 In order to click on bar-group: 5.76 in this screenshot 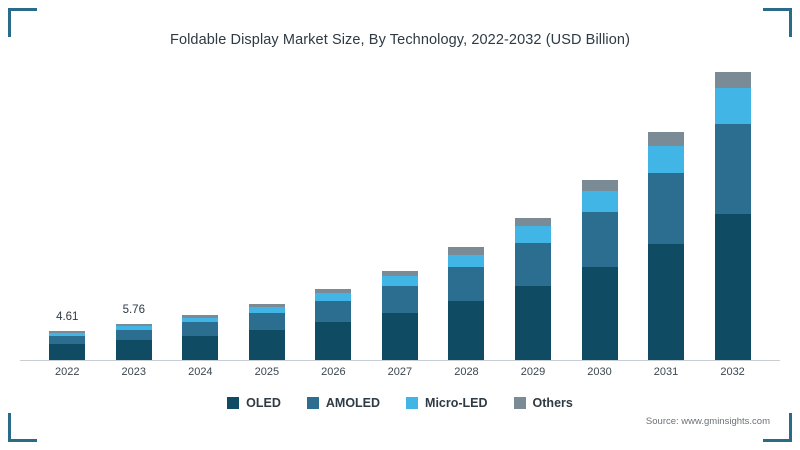, I will do `click(134, 216)`.